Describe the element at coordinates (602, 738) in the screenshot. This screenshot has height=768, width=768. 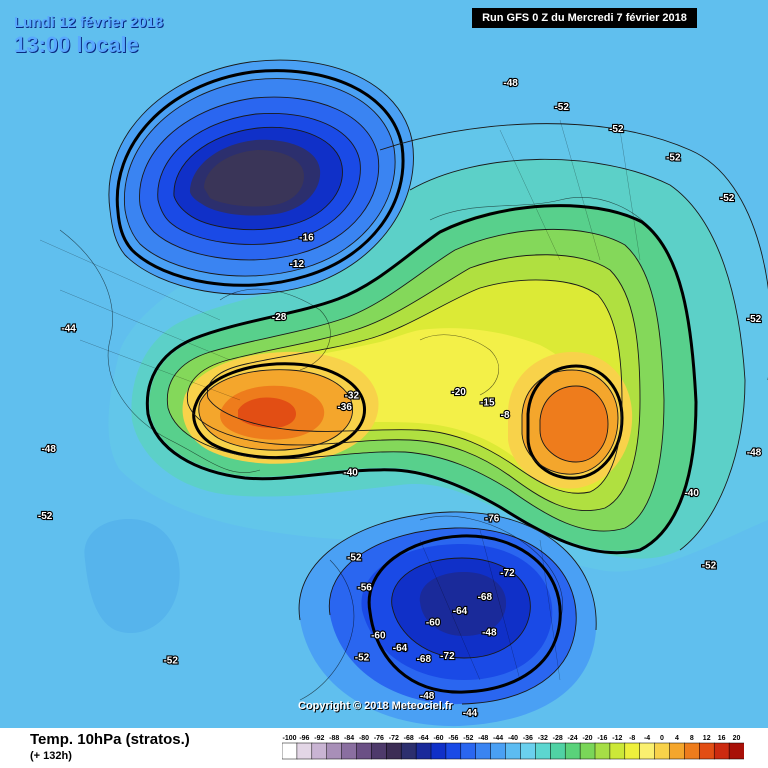
I see `scale-tick-label: -16` at that location.